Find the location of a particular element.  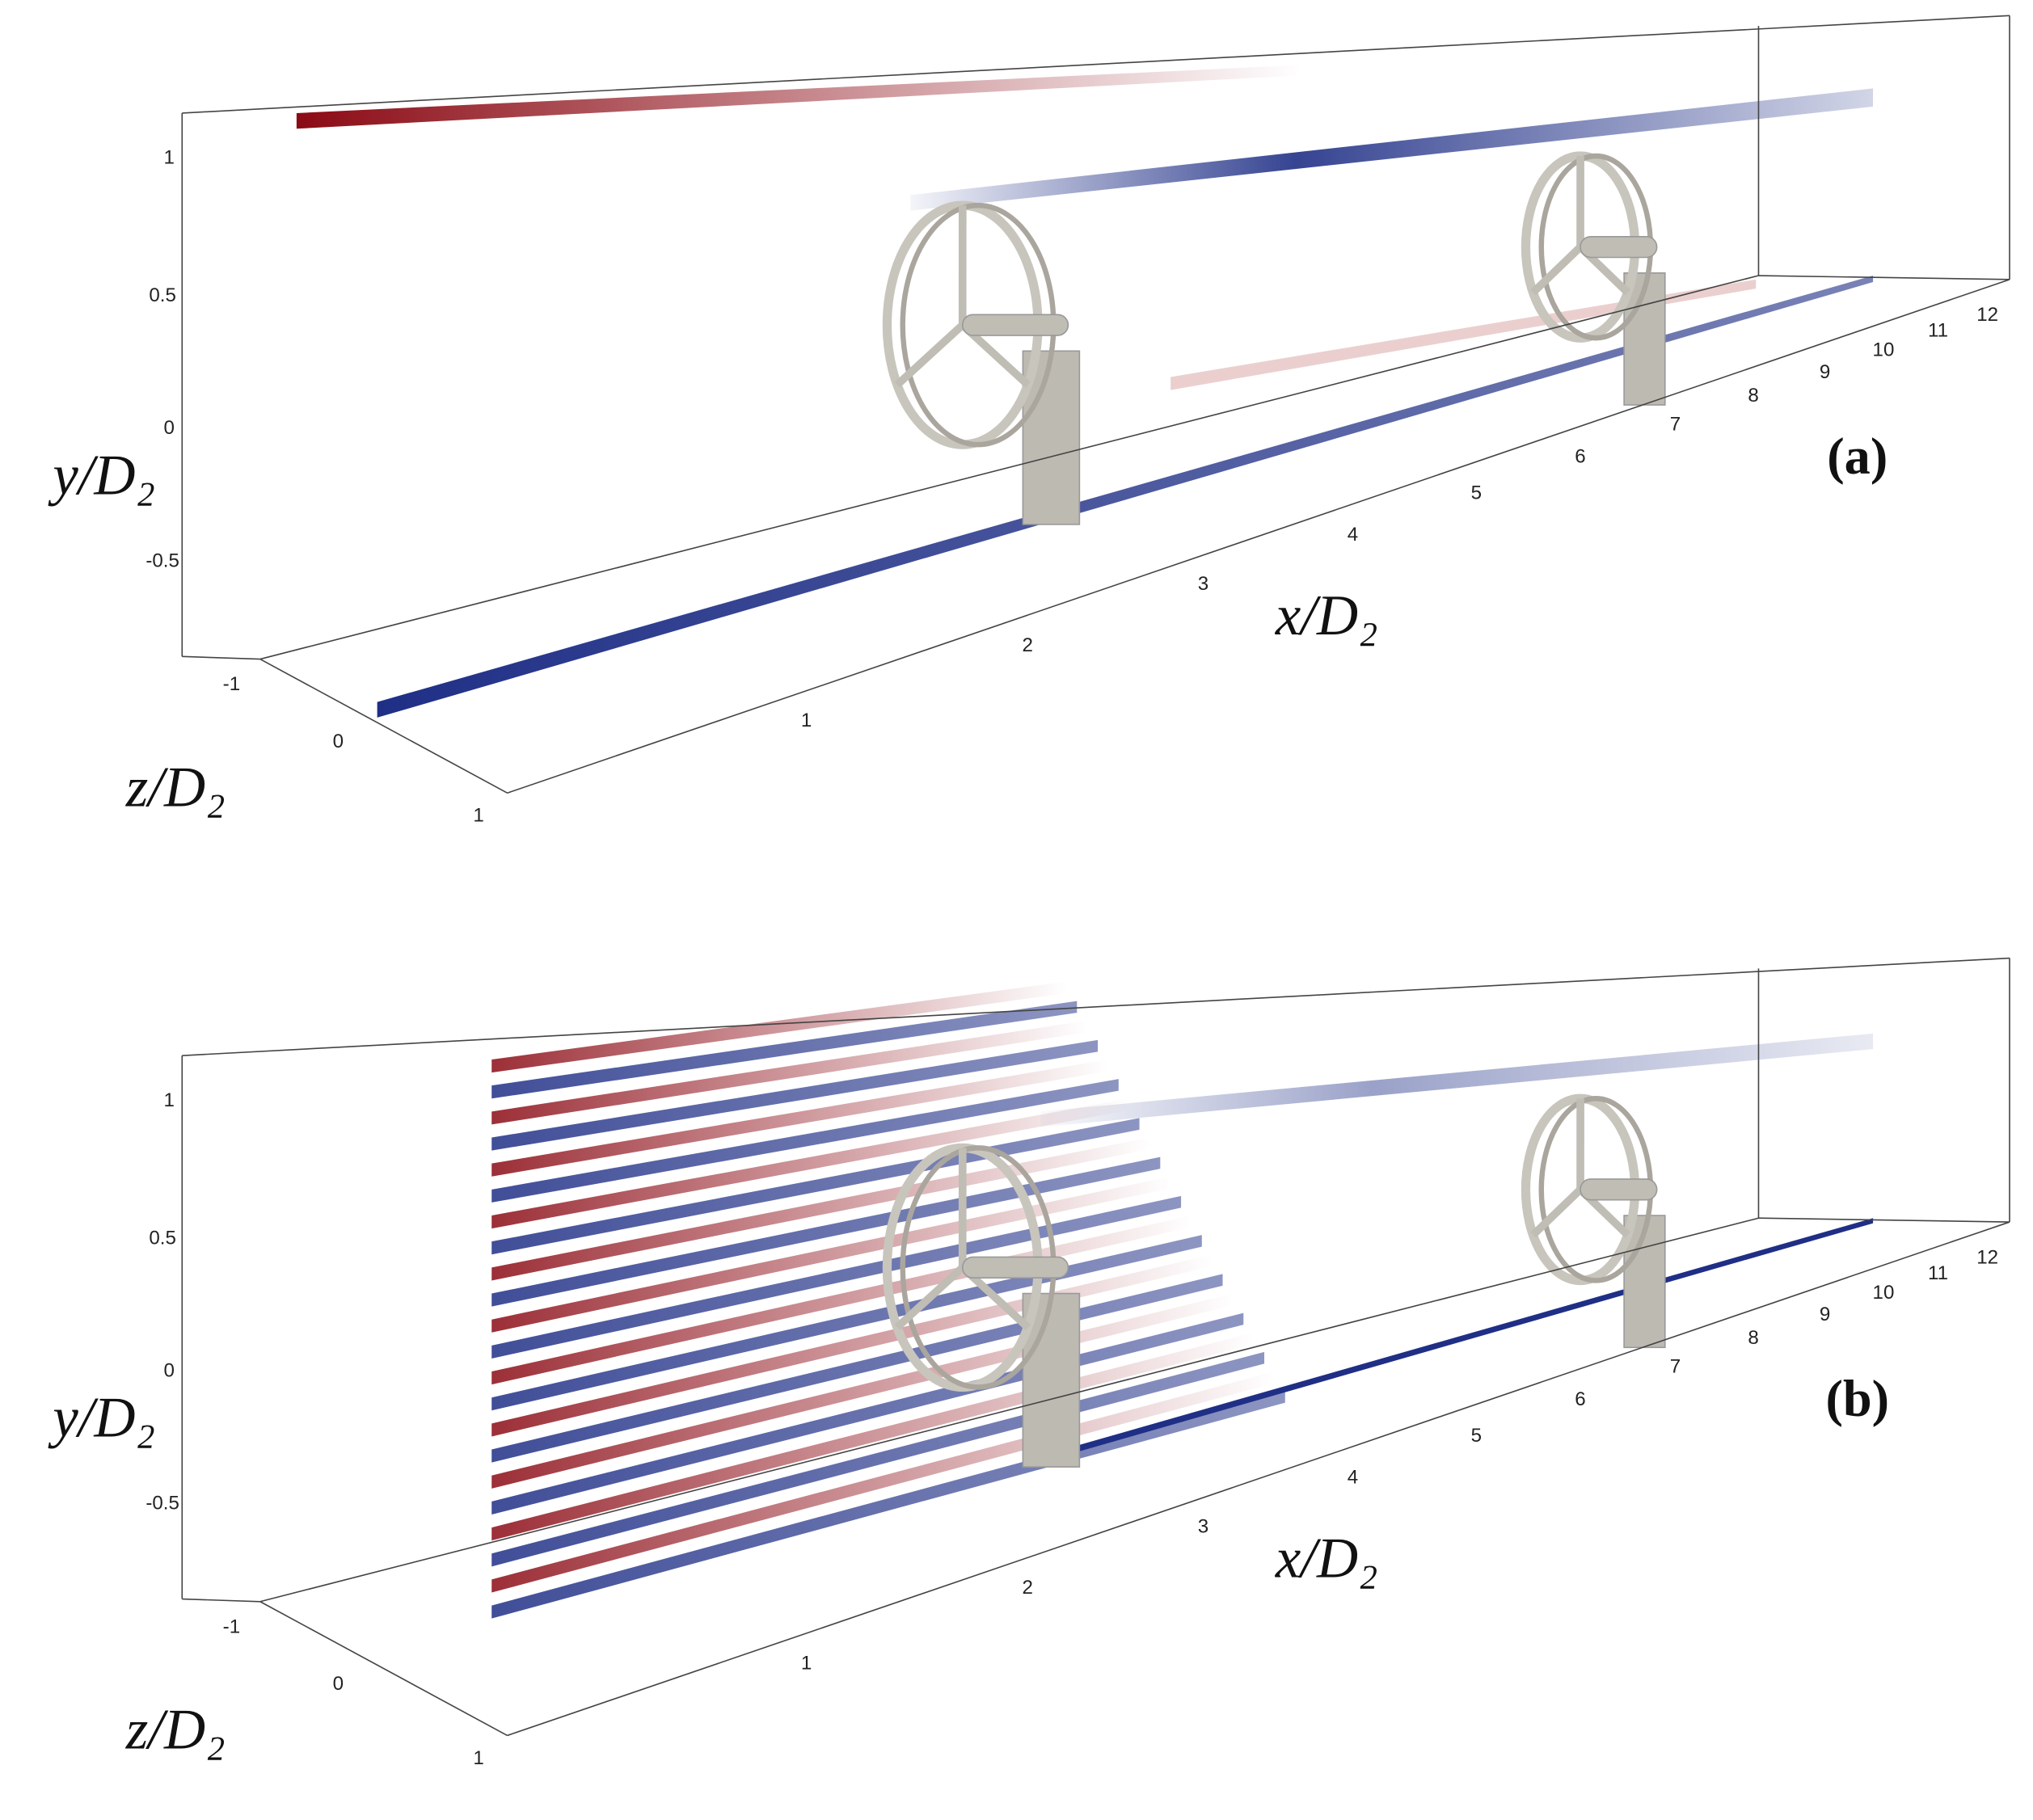

panel-label: (a) is located at coordinates (1857, 456).